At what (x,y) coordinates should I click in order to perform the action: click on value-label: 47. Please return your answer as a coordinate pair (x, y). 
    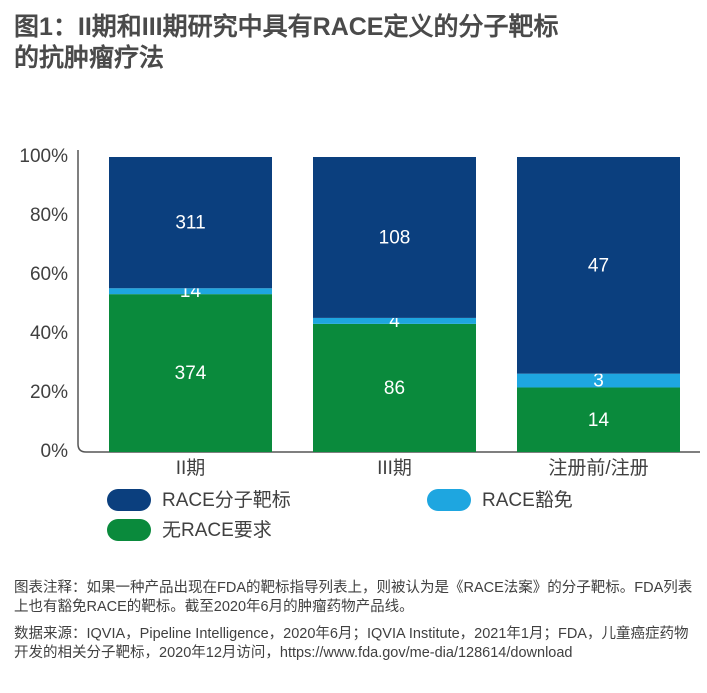
    Looking at the image, I should click on (598, 265).